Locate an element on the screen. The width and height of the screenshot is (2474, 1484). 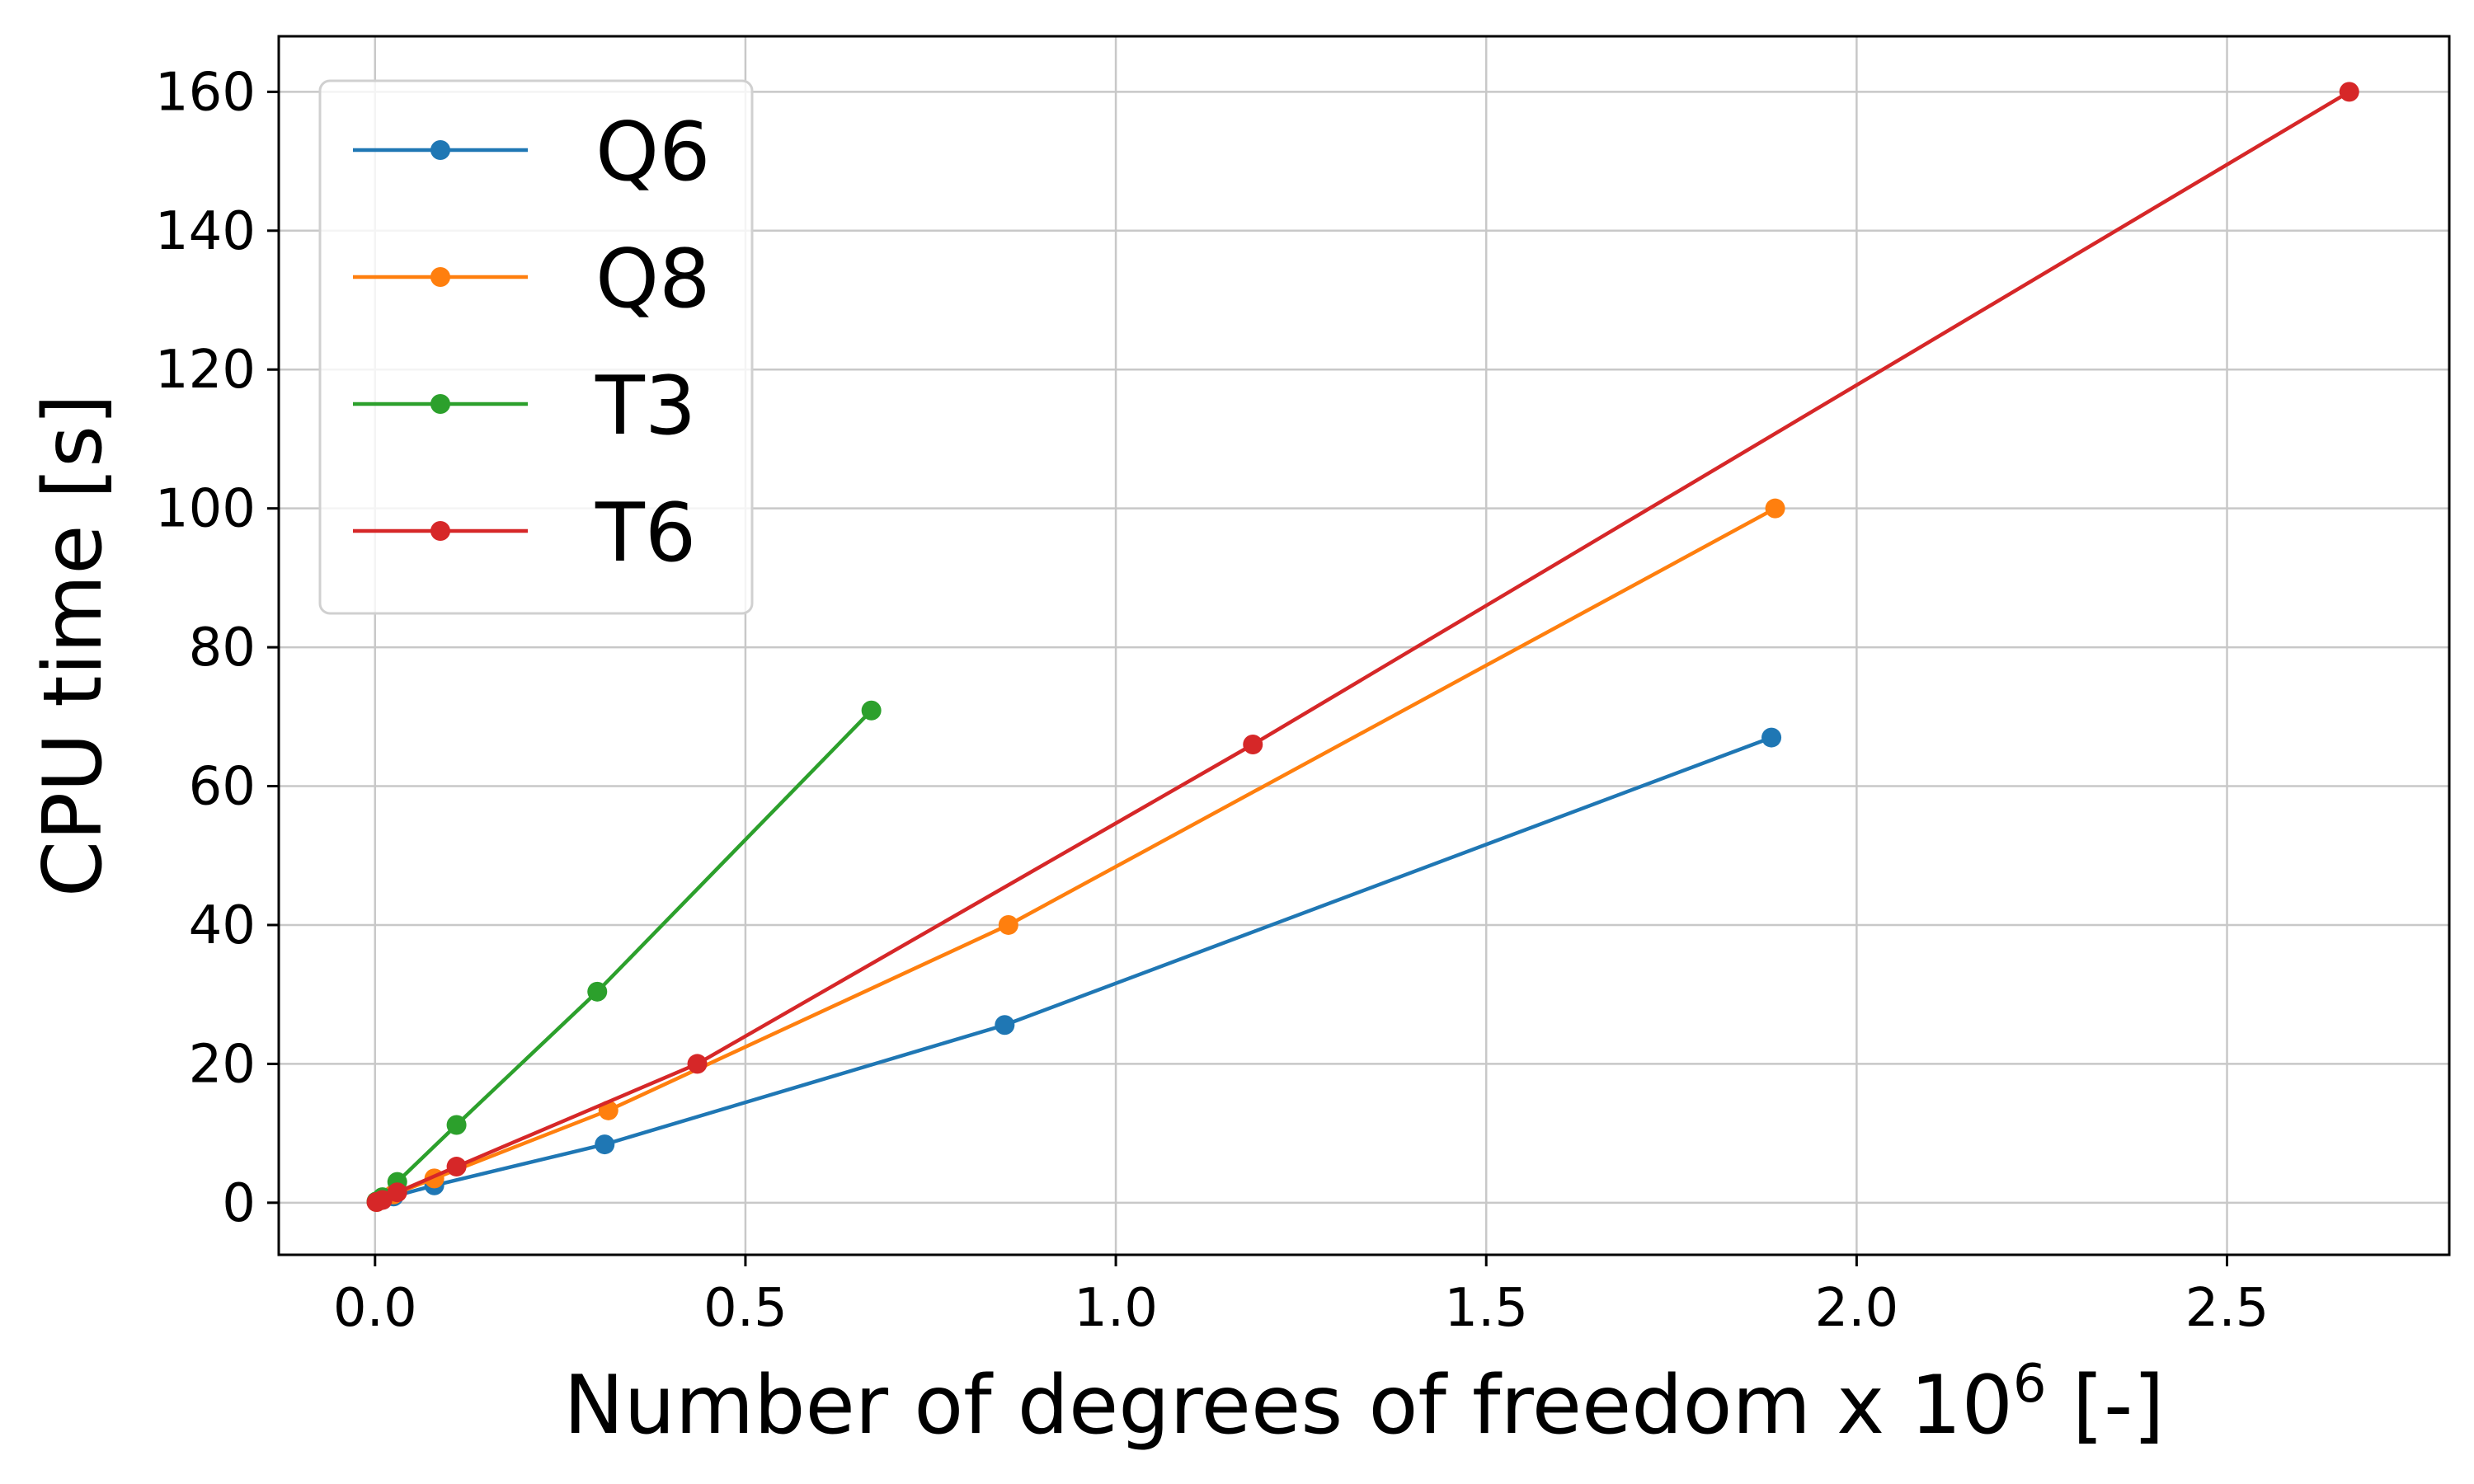
y-axis-title: CPU time [s] is located at coordinates (73, 646).